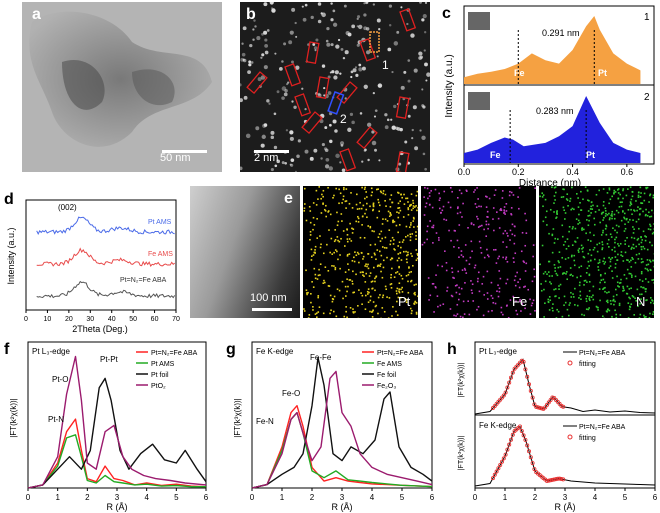 This screenshot has height=513, width=660. Describe the element at coordinates (143, 280) in the screenshot. I see `xrd-label-aba: Pt=N₂=Fe ABA` at that location.